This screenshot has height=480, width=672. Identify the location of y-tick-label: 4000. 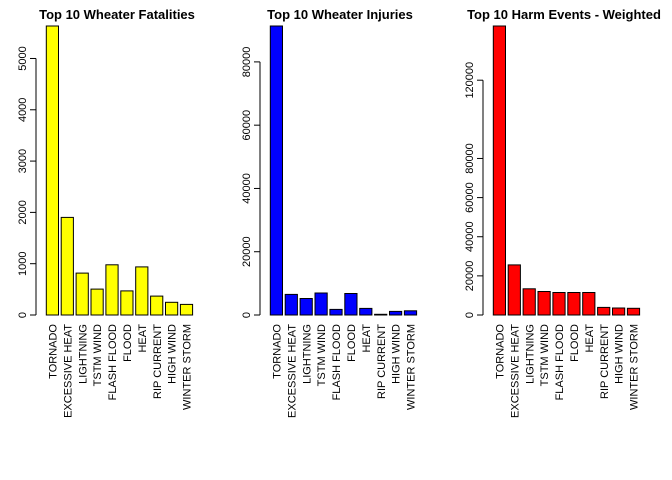
(23, 110).